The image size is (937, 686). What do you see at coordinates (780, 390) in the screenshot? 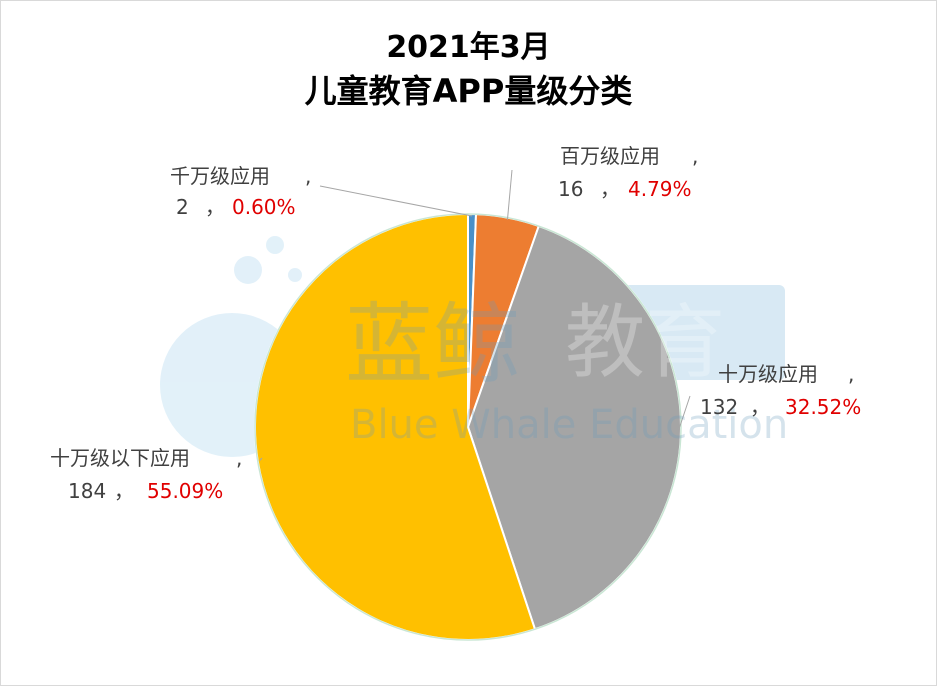
I see `data-label-shiwan: 十万级应用 , 132 ， 32.52%` at bounding box center [780, 390].